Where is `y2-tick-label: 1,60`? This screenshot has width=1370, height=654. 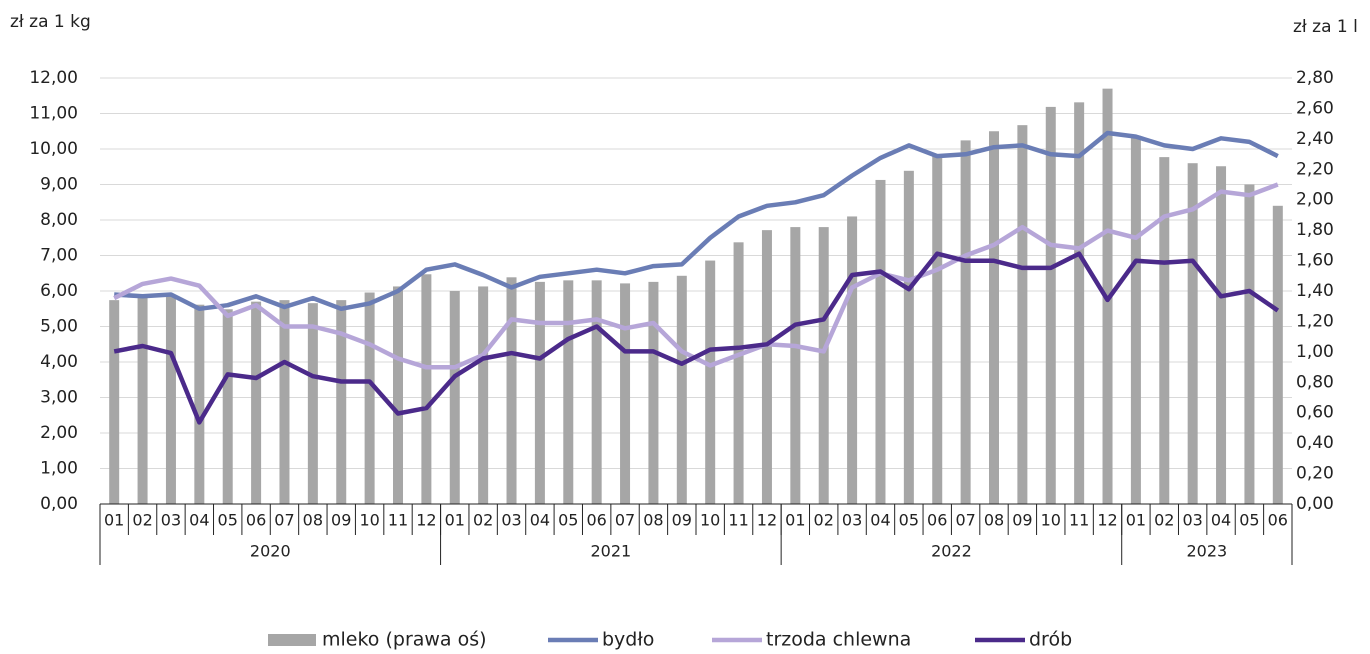 y2-tick-label: 1,60 is located at coordinates (1315, 261).